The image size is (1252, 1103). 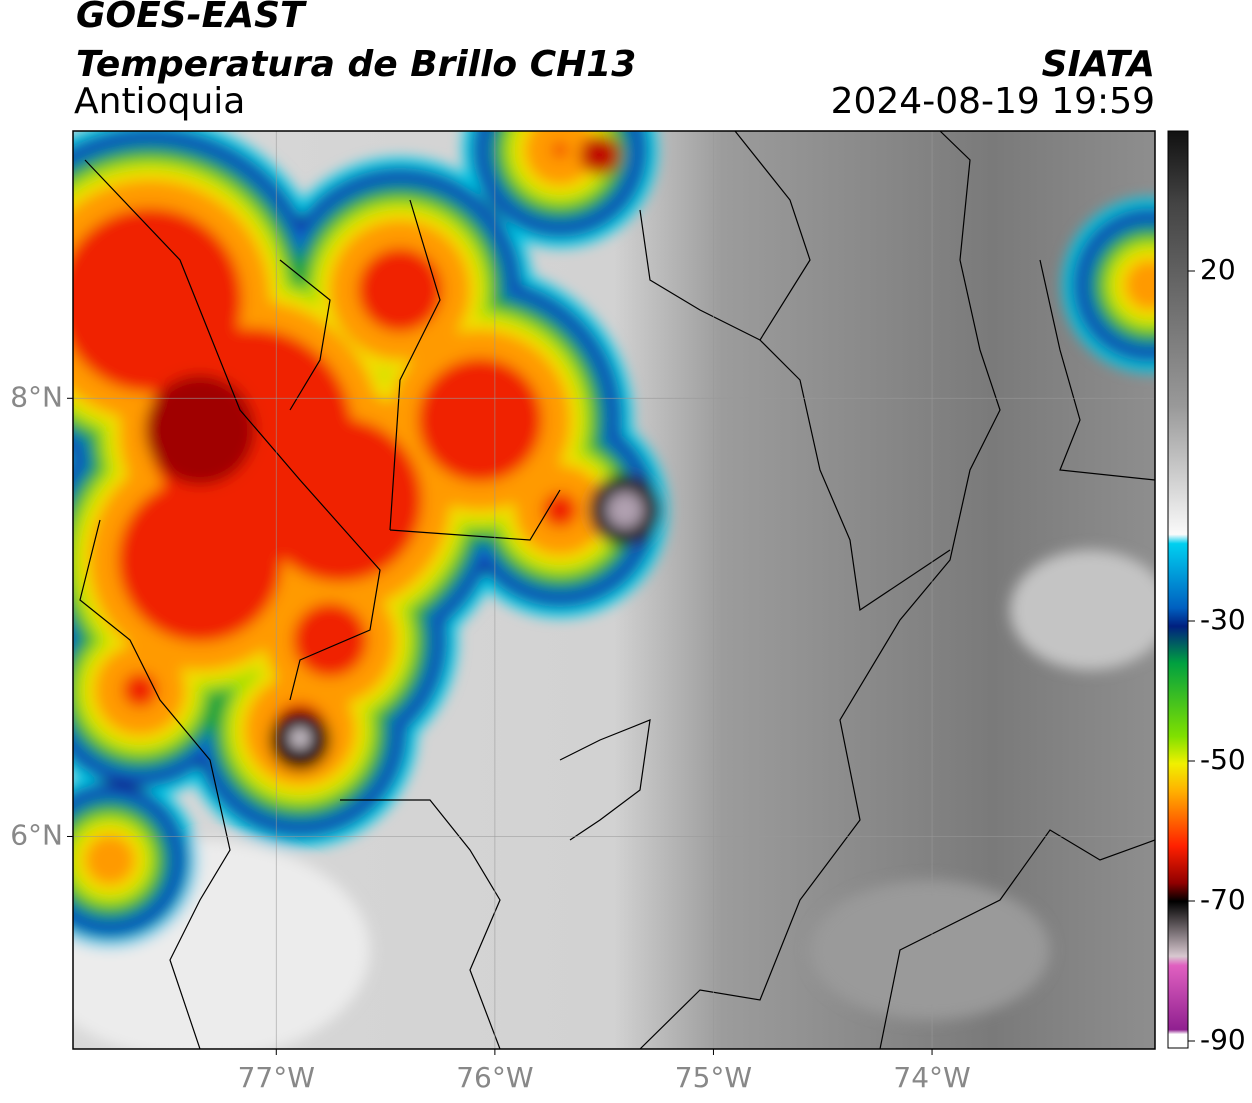 I want to click on y-tick-label: 6°N, so click(x=36, y=834).